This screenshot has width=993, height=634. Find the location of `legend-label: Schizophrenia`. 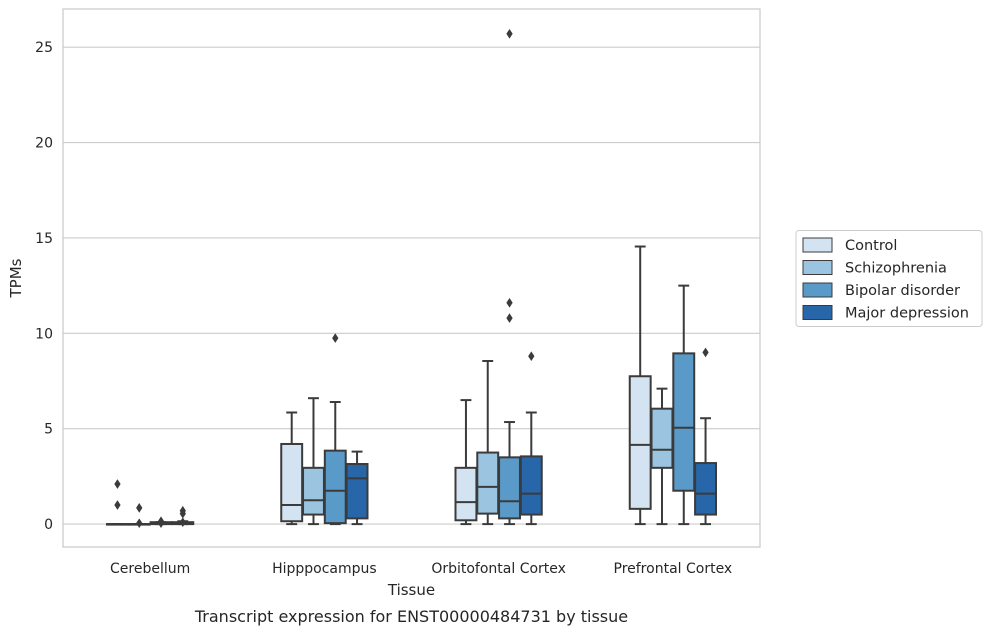

legend-label: Schizophrenia is located at coordinates (896, 269).